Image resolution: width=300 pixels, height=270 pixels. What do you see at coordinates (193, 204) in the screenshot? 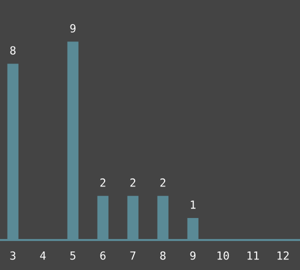
I see `data-label: 1` at bounding box center [193, 204].